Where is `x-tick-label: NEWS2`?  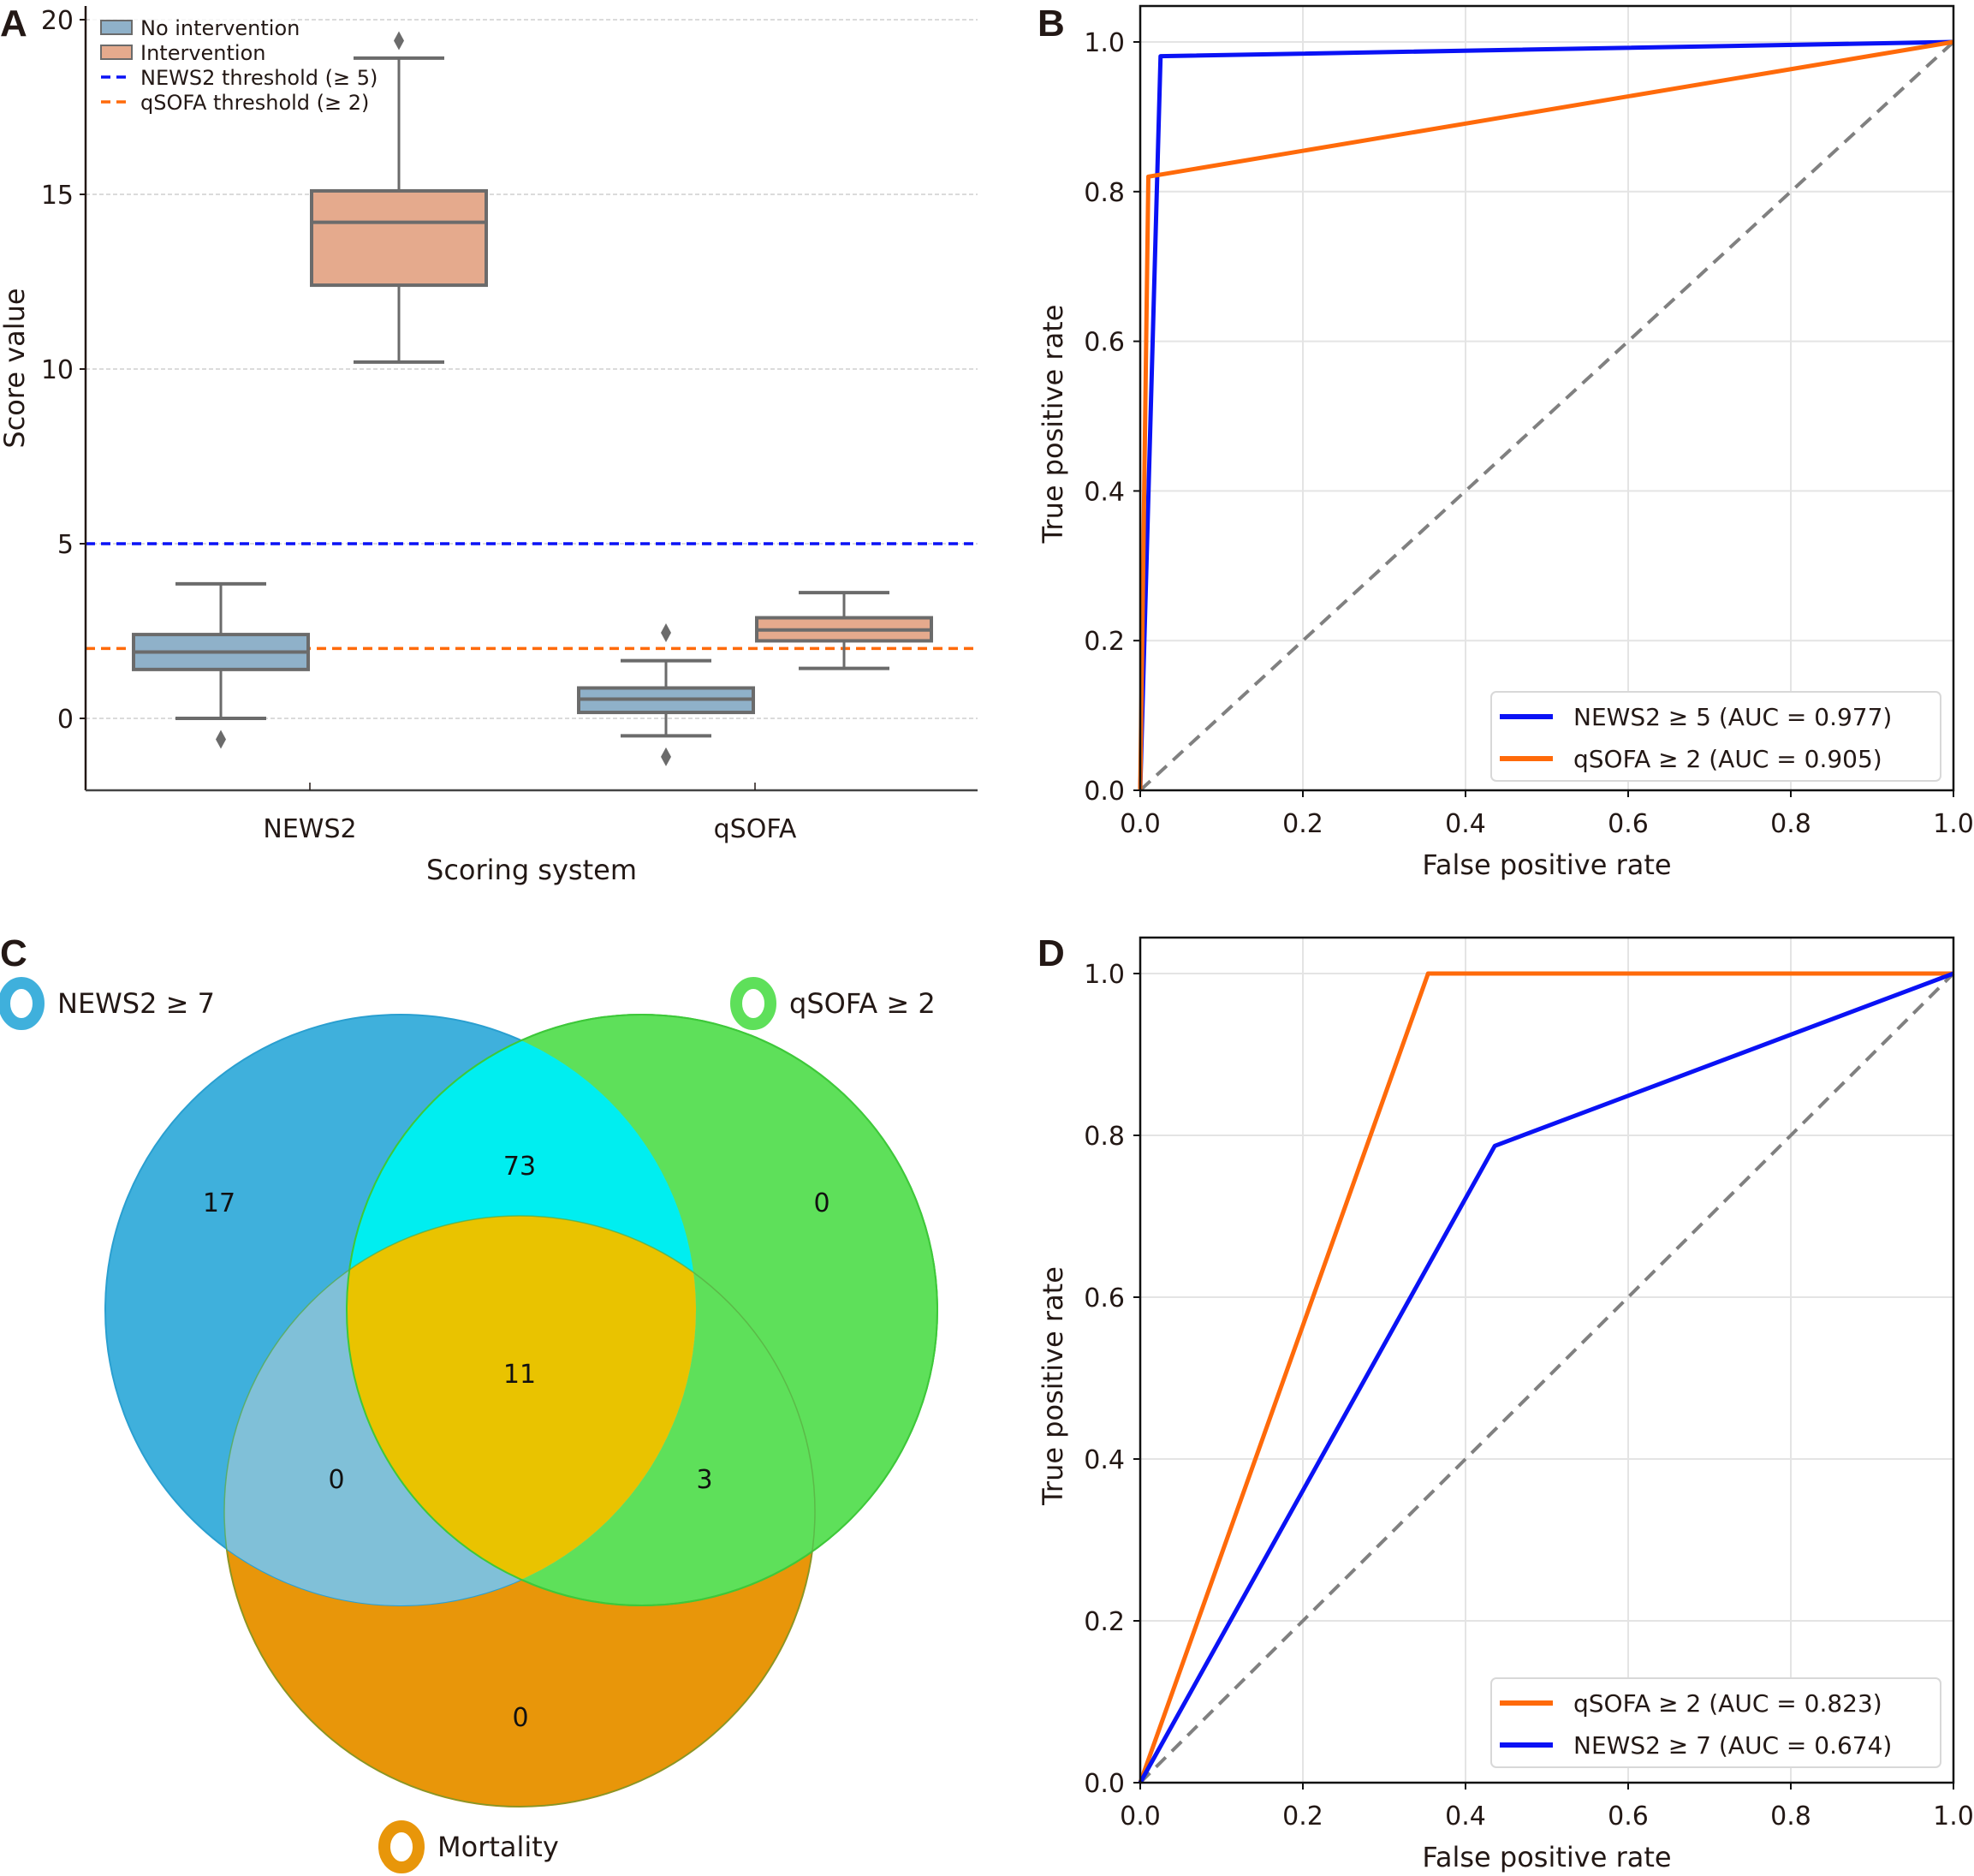 x-tick-label: NEWS2 is located at coordinates (309, 829).